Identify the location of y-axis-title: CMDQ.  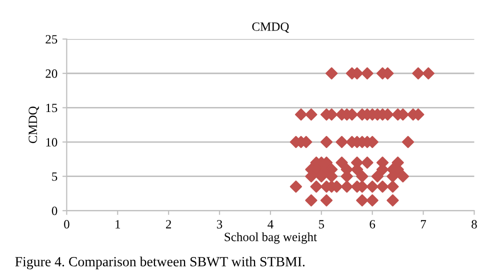
(33, 125).